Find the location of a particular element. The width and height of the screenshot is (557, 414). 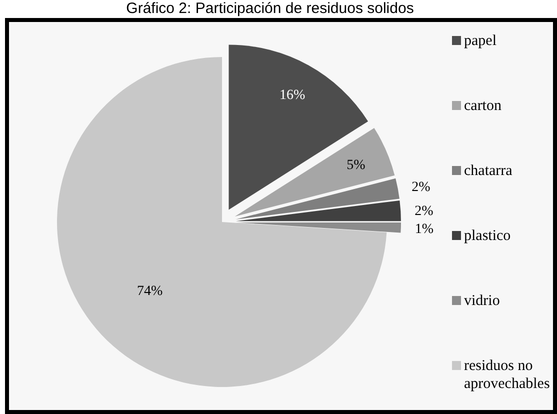

legend-label: papel is located at coordinates (480, 41).